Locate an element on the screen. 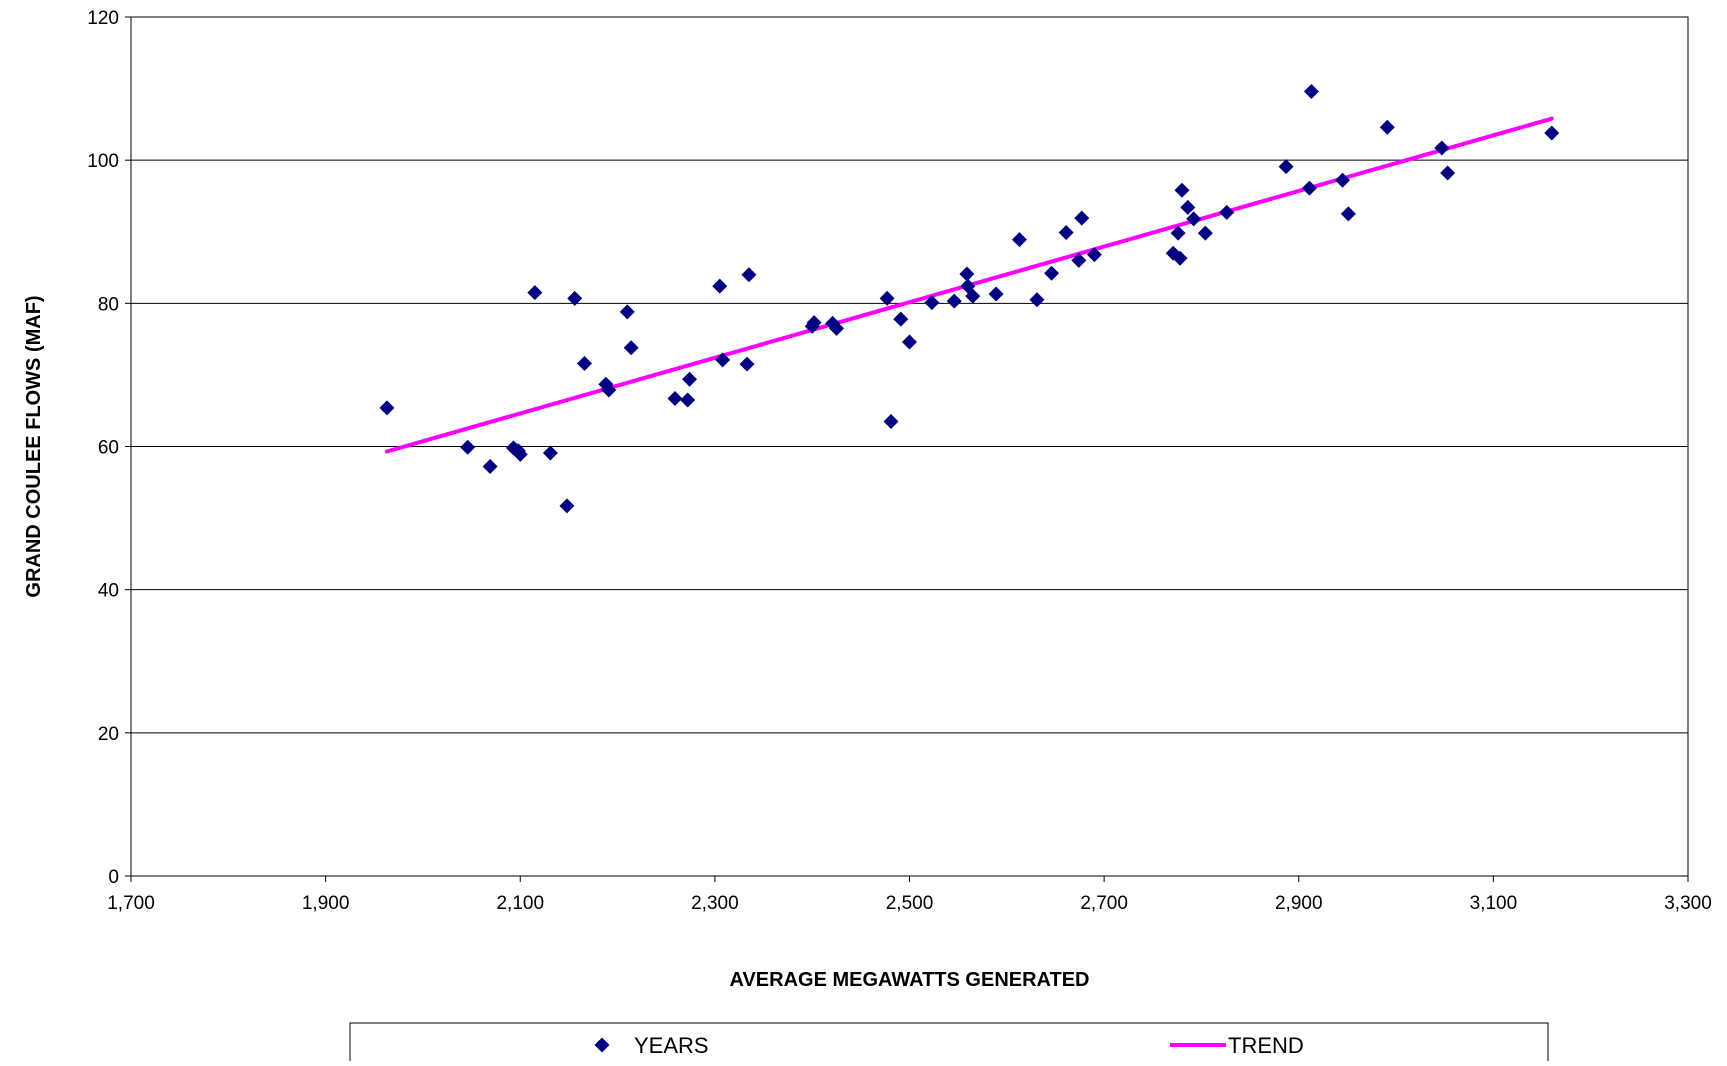  x-tick-label: 1,700 is located at coordinates (131, 903).